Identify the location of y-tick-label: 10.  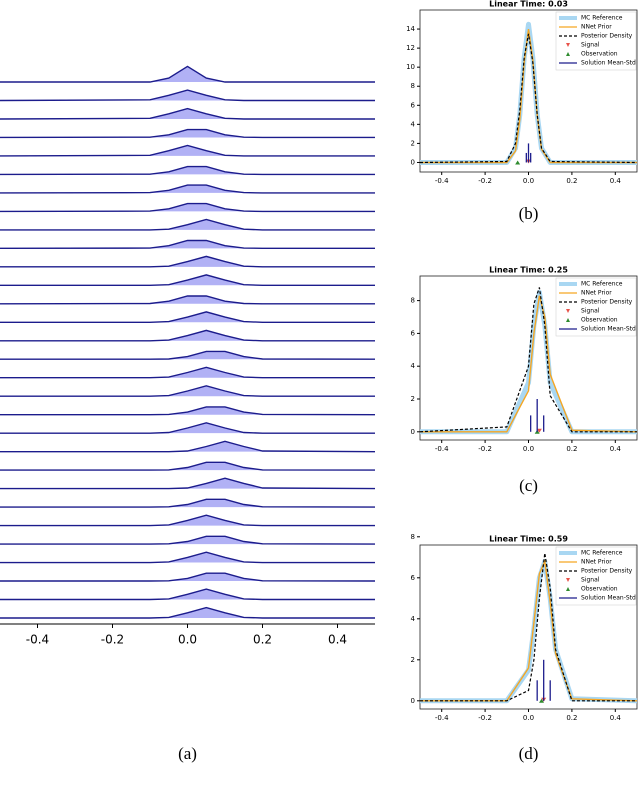
(410, 67).